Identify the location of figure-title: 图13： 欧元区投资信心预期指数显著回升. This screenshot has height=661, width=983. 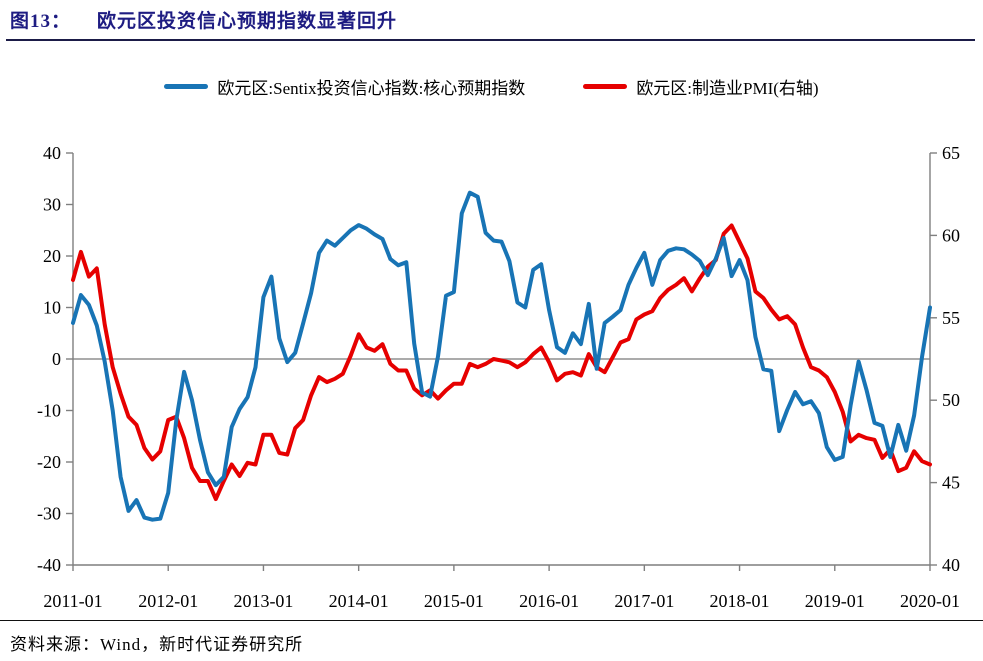
(203, 19).